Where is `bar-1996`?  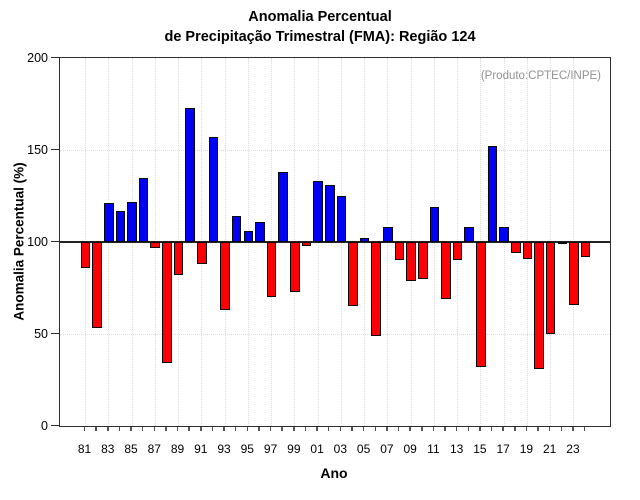 bar-1996 is located at coordinates (260, 231).